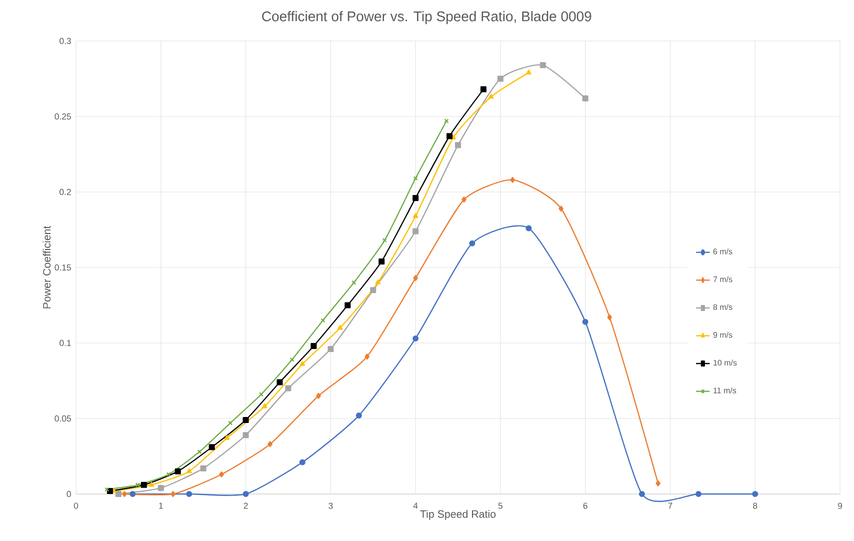 The height and width of the screenshot is (541, 854). Describe the element at coordinates (65, 41) in the screenshot. I see `y-tick-label: 0.3` at that location.